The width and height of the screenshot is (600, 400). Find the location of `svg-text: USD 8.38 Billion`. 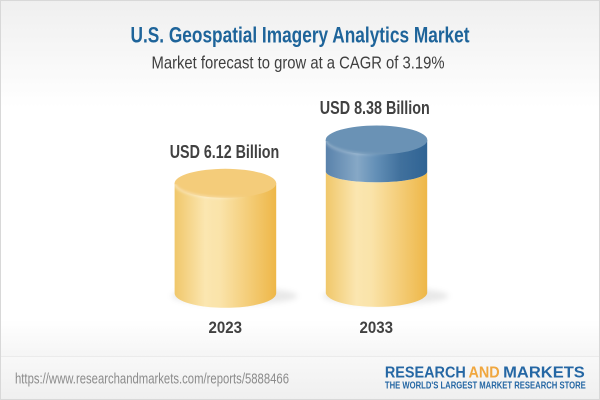

svg-text: USD 8.38 Billion is located at coordinates (375, 108).